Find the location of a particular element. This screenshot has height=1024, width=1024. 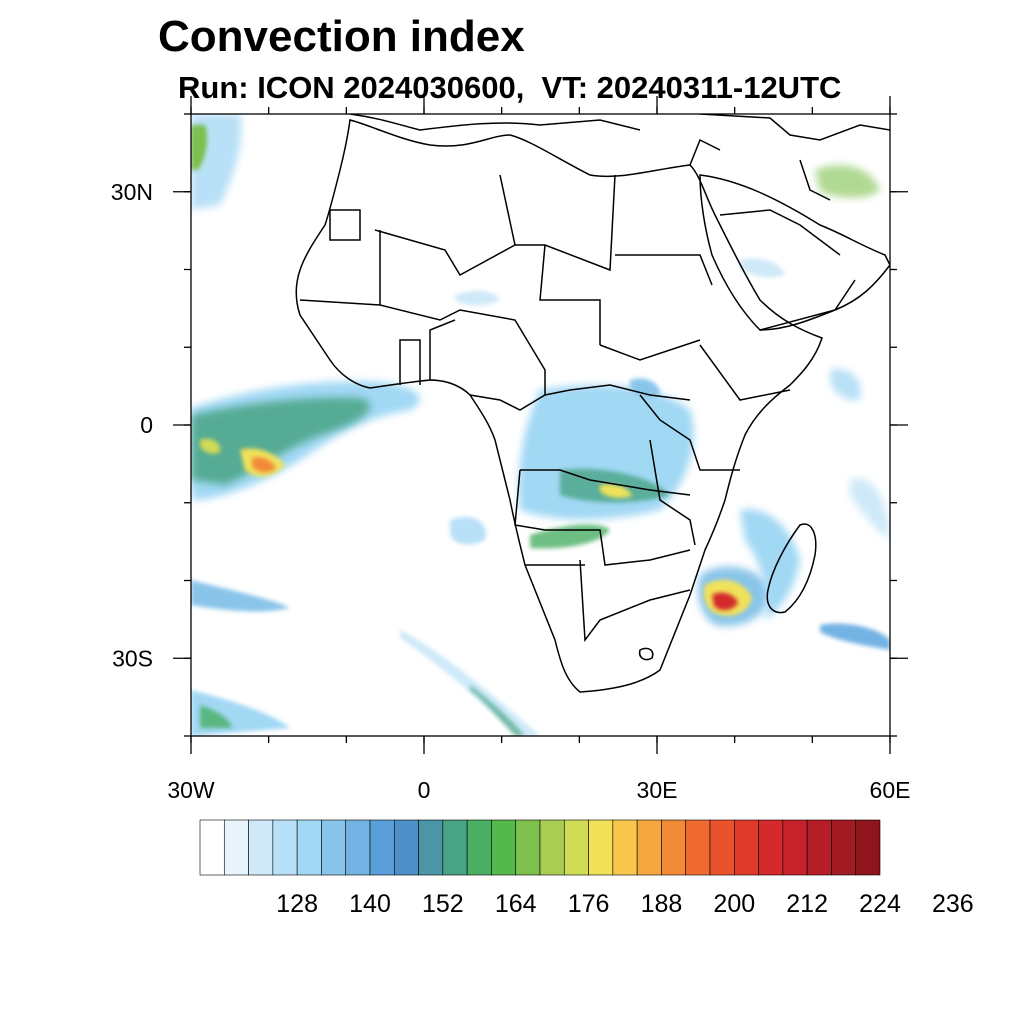

colorbar-label: 188 is located at coordinates (662, 904).